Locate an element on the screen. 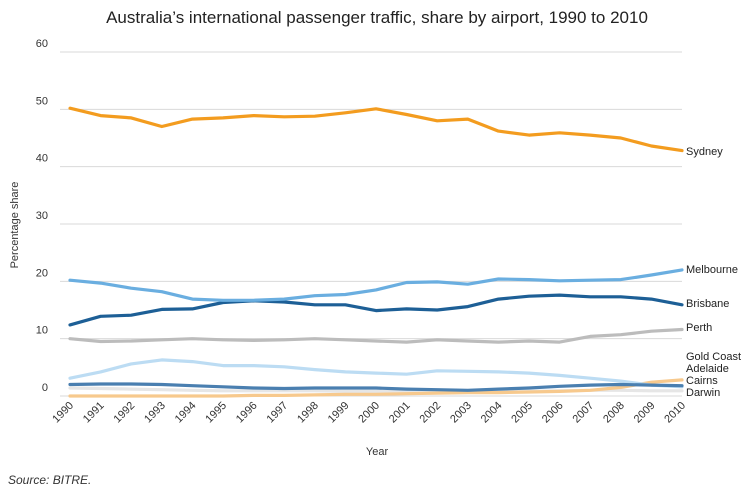  y-tick-label: 30 is located at coordinates (42, 216).